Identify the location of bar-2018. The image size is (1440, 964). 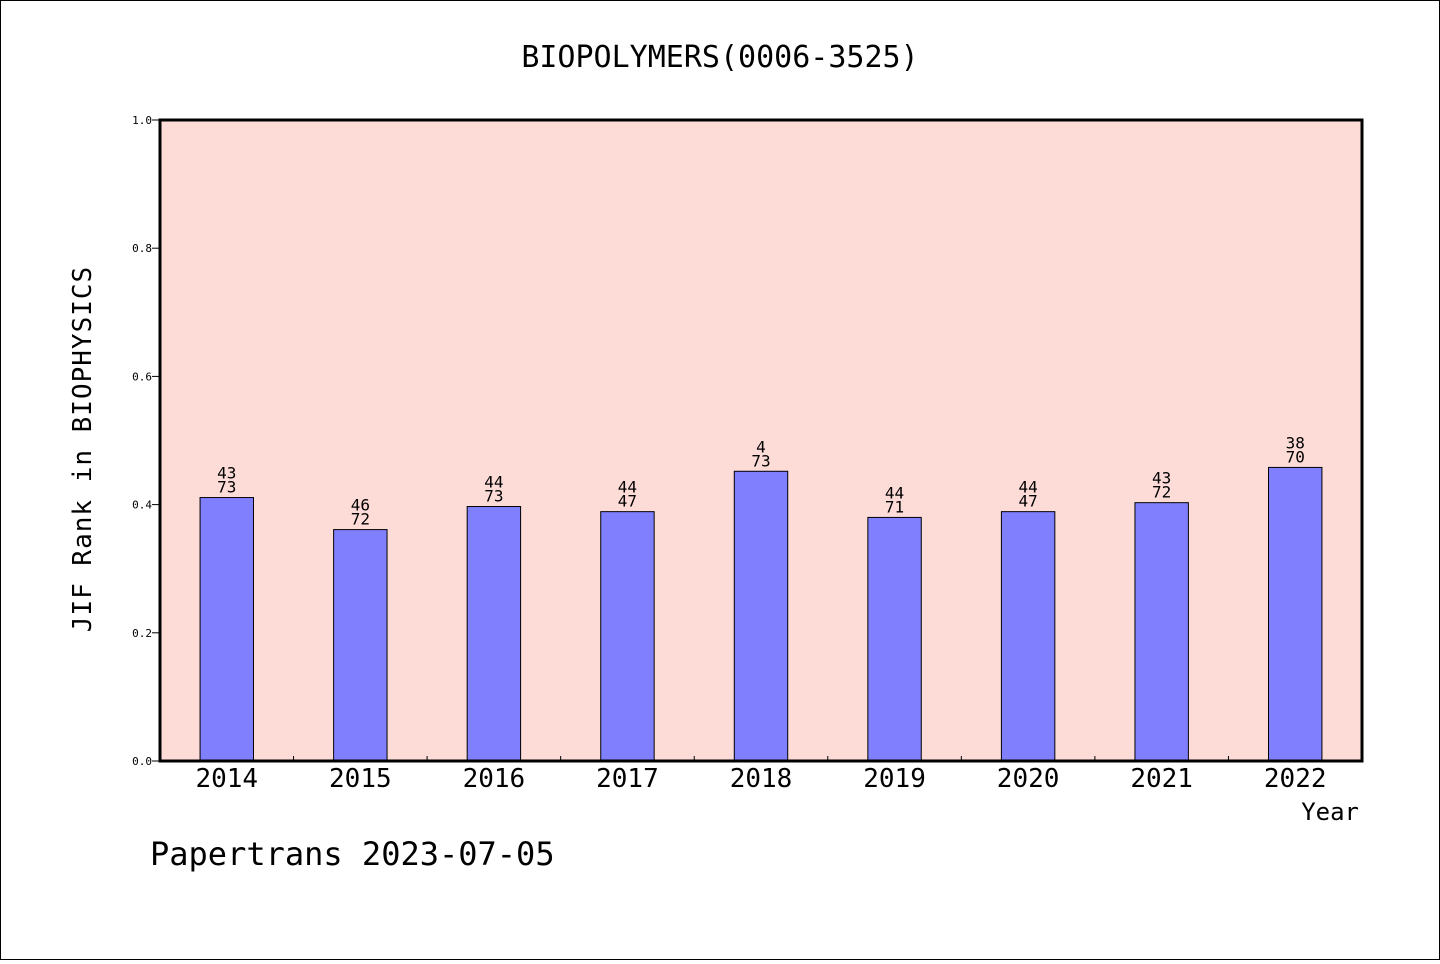
(761, 616).